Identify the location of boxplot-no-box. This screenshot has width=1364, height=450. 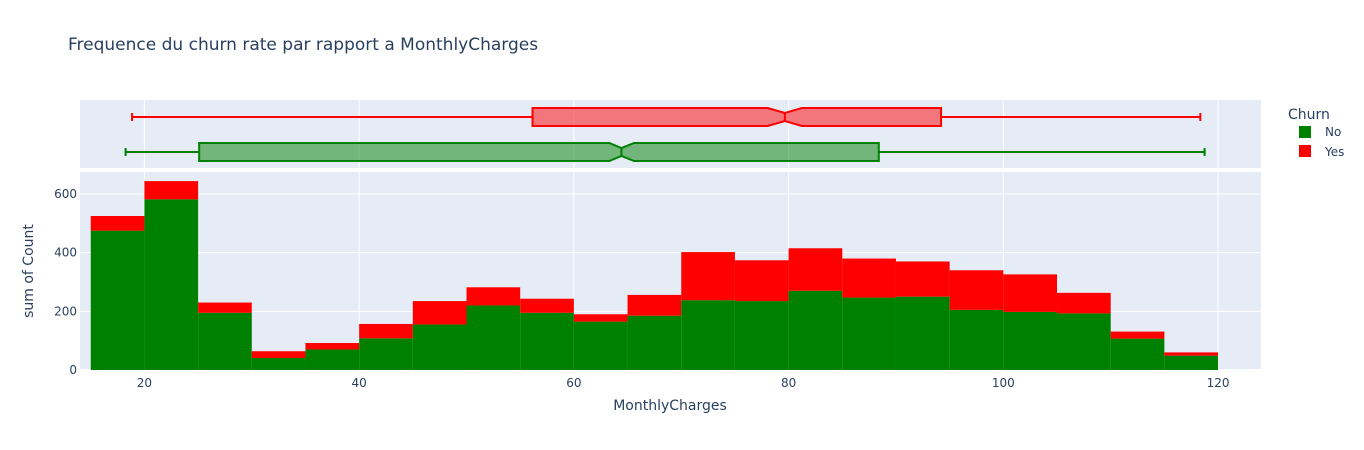
(539, 152).